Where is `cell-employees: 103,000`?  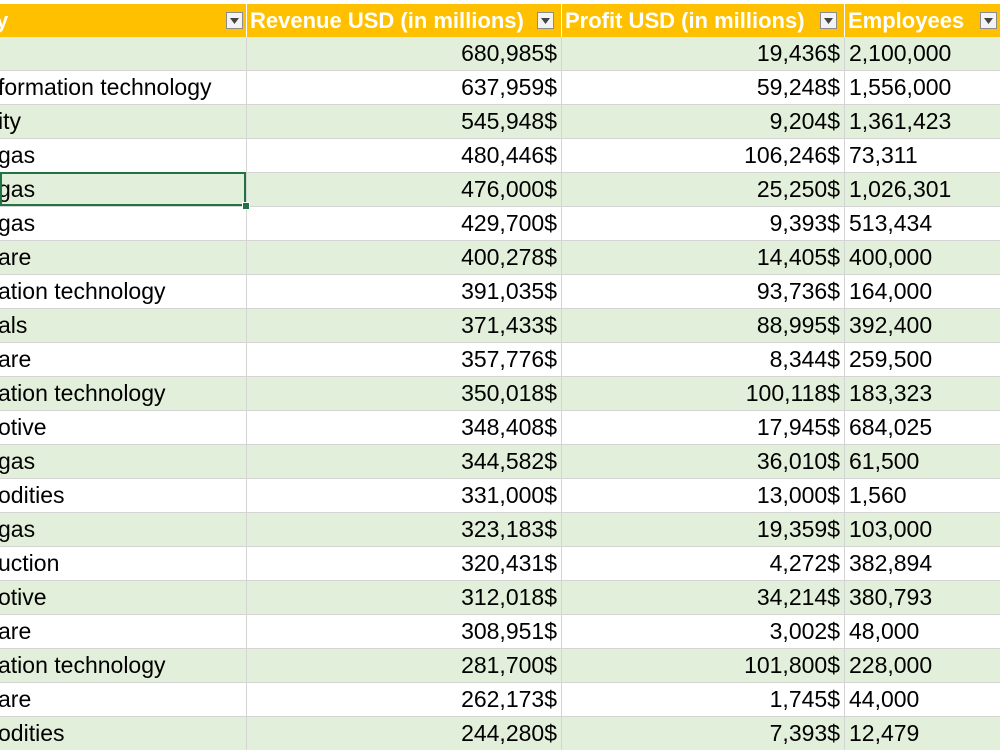
cell-employees: 103,000 is located at coordinates (922, 530).